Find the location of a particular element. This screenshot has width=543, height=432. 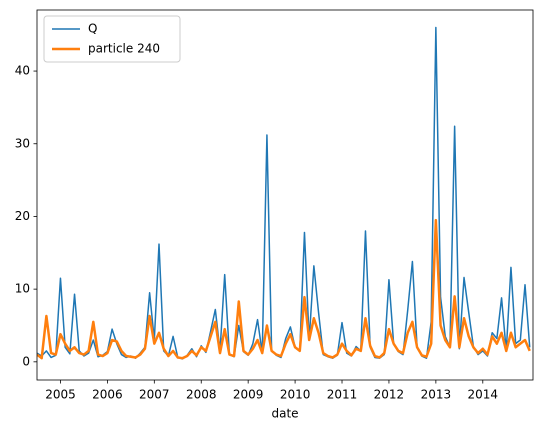

x-axis-label: date is located at coordinates (284, 414).